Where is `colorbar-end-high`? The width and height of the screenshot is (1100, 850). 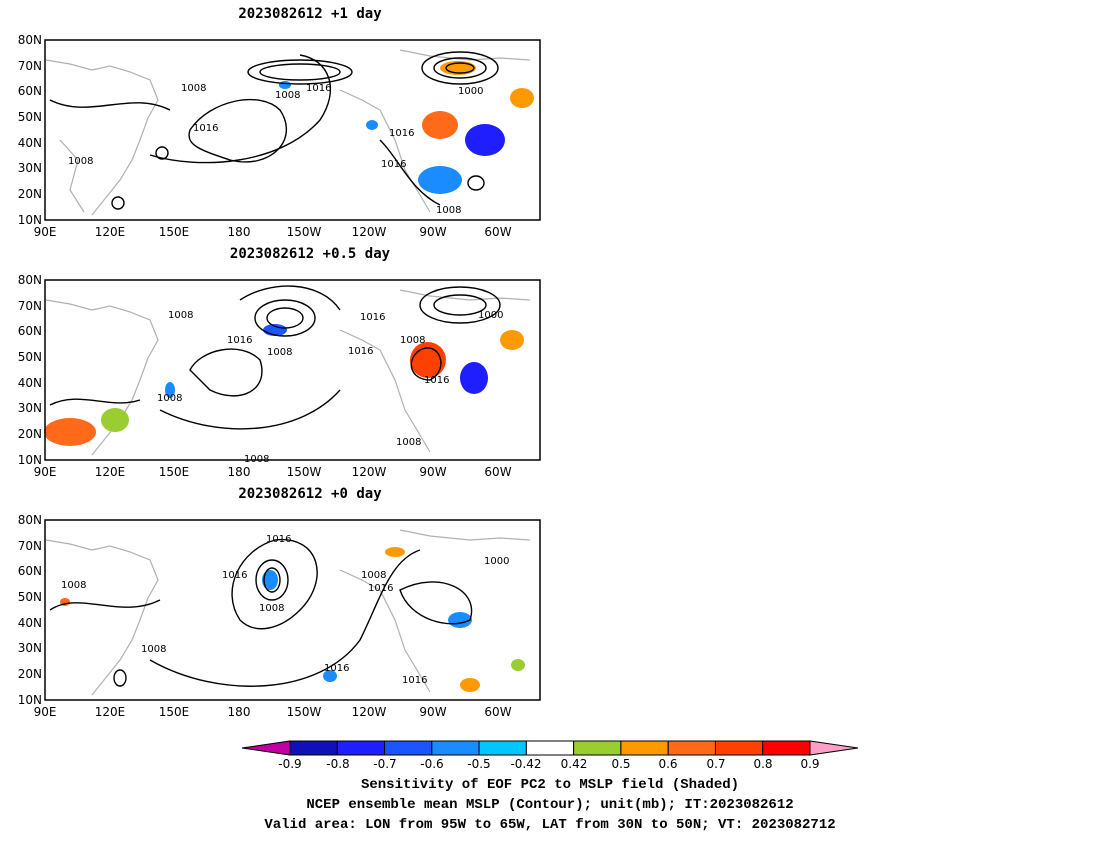 colorbar-end-high is located at coordinates (834, 748).